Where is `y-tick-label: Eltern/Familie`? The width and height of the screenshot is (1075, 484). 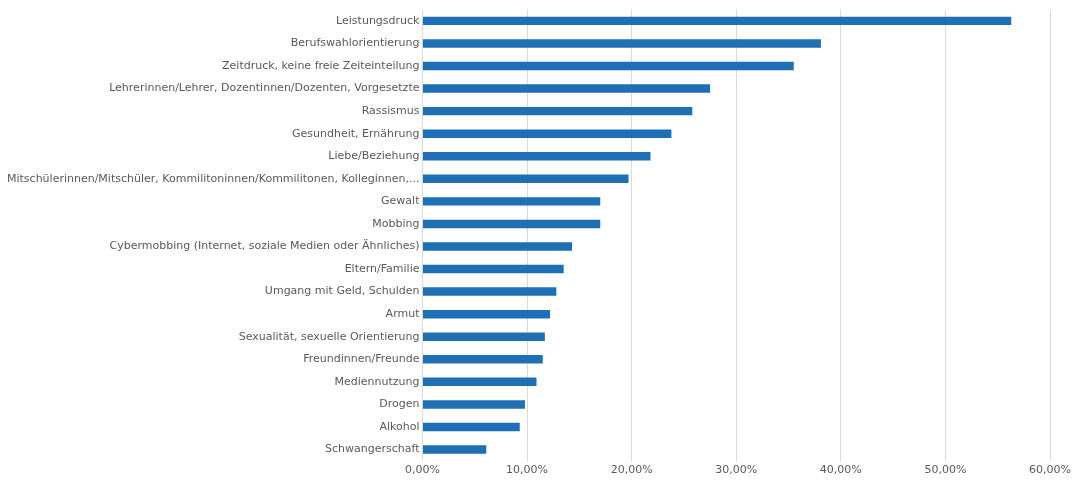
y-tick-label: Eltern/Familie is located at coordinates (382, 268).